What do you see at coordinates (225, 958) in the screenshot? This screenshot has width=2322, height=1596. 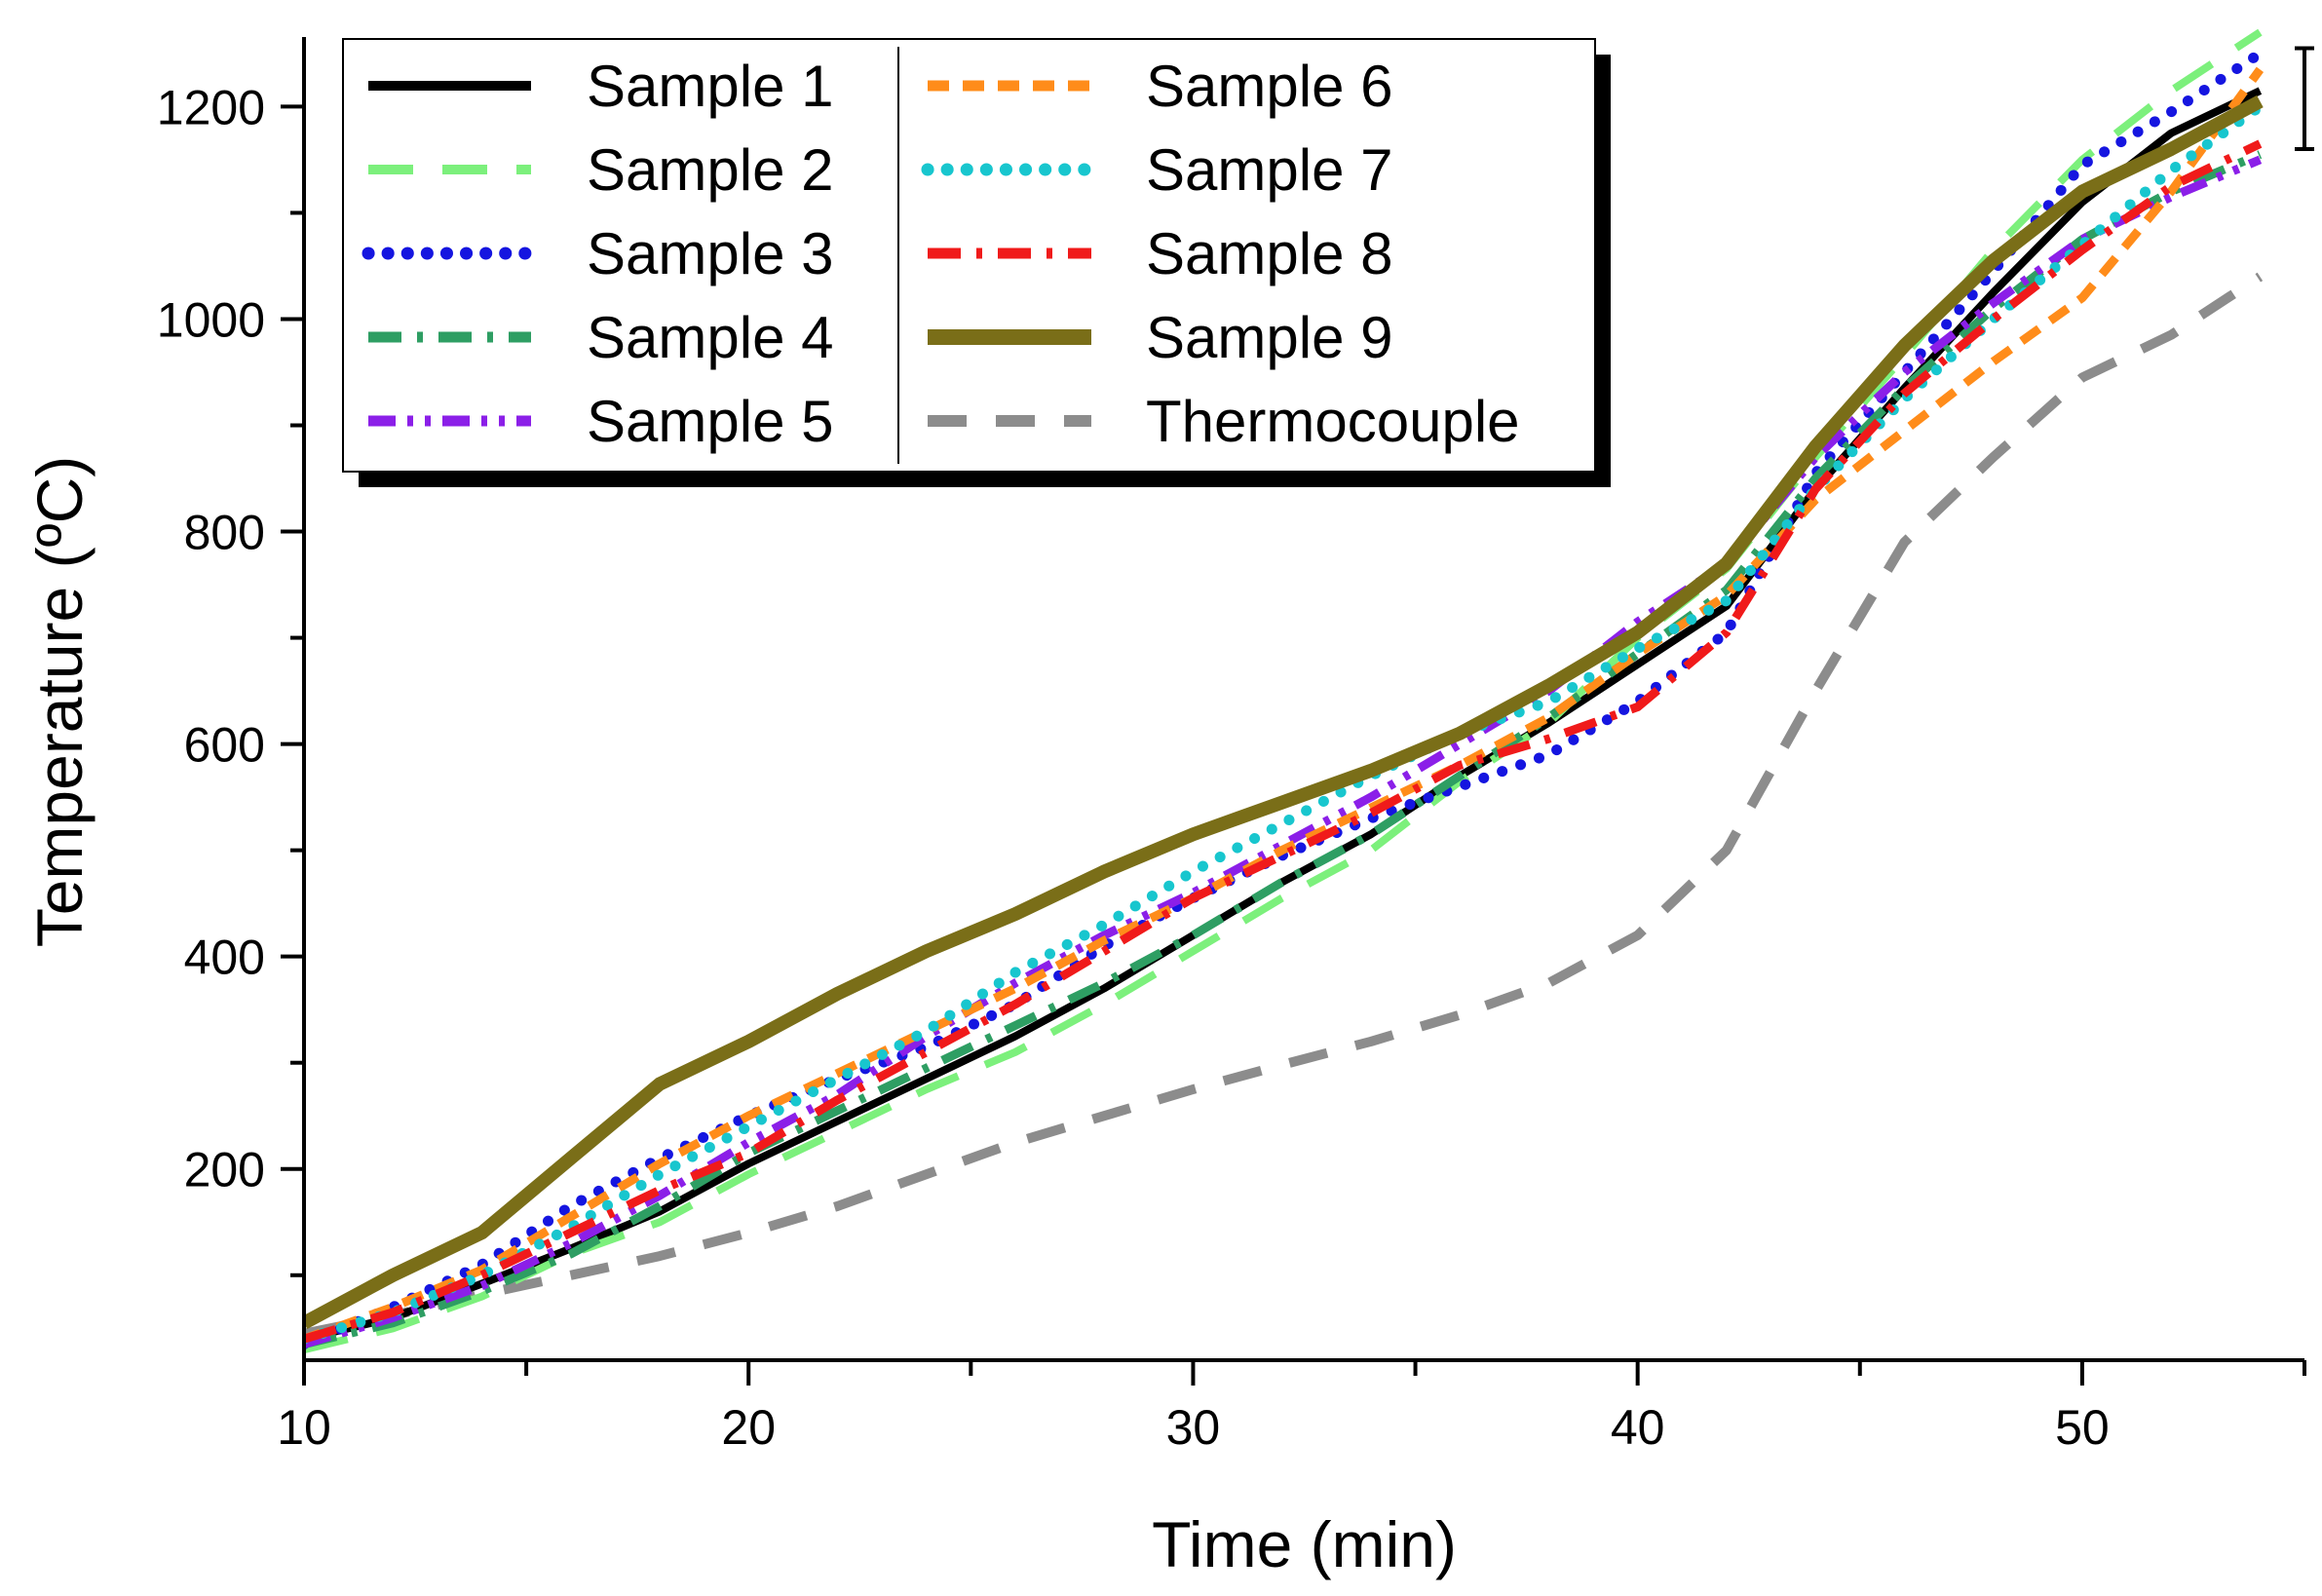 I see `y-tick-label: 400` at bounding box center [225, 958].